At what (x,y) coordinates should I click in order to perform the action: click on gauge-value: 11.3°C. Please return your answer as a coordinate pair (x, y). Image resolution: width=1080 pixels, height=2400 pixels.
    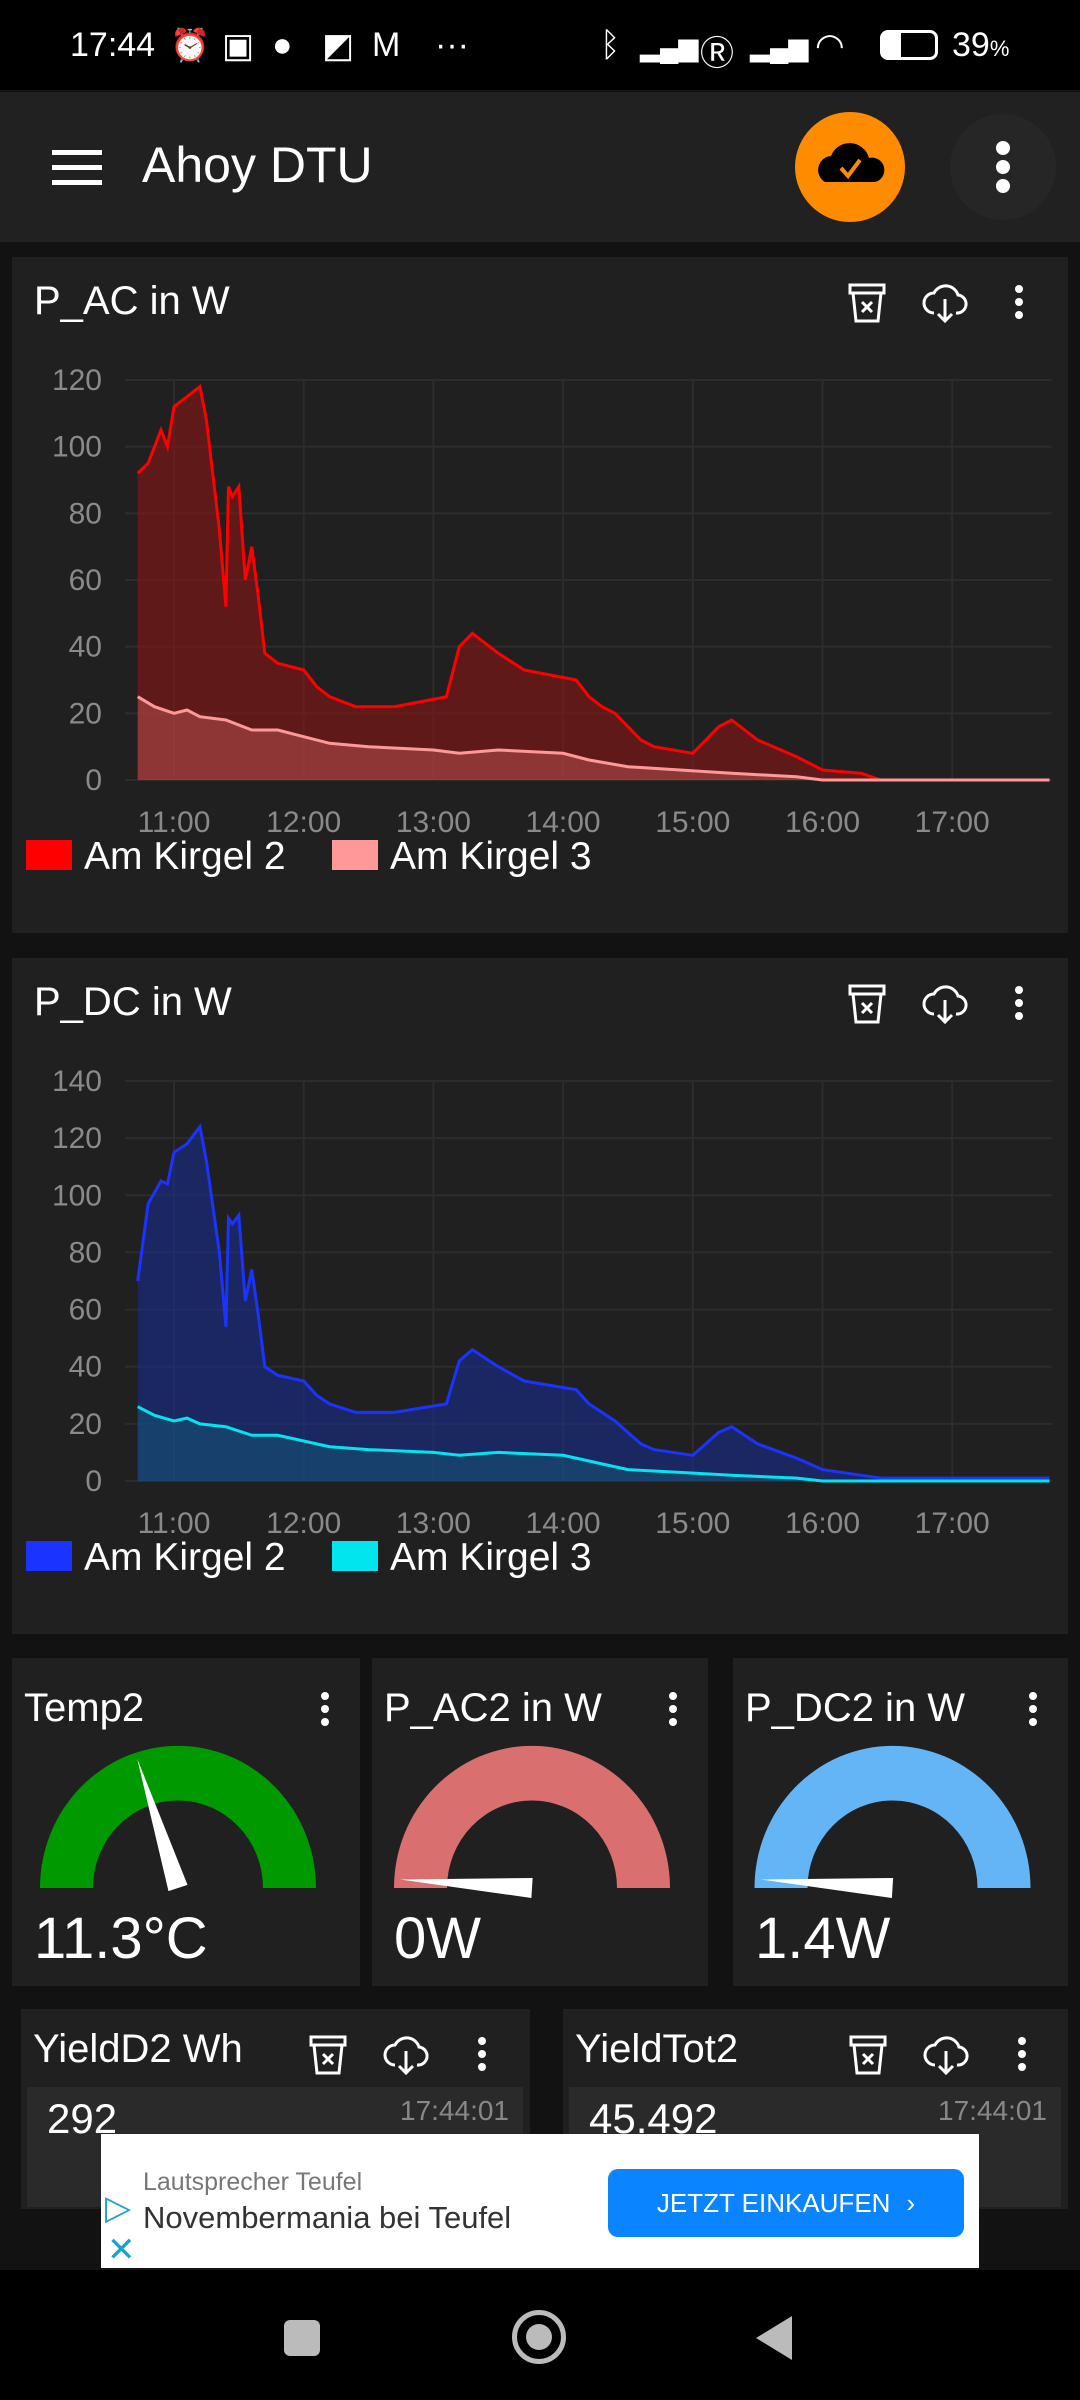
    Looking at the image, I should click on (121, 1938).